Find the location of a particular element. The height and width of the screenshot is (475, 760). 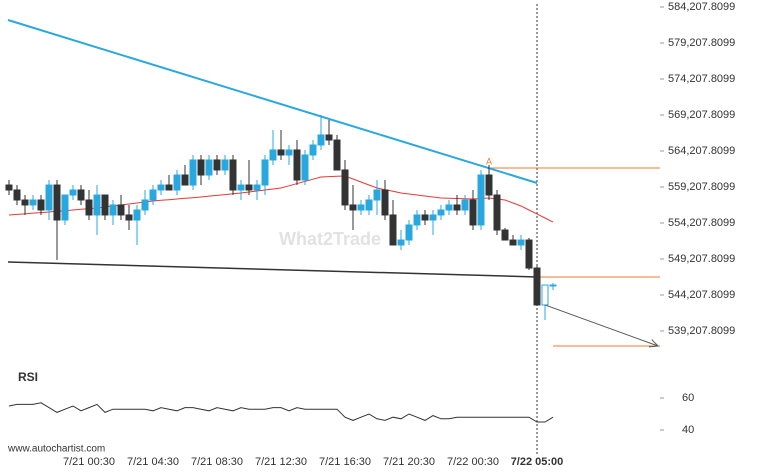

x-tick-label: 7/21 08:30 is located at coordinates (217, 462).